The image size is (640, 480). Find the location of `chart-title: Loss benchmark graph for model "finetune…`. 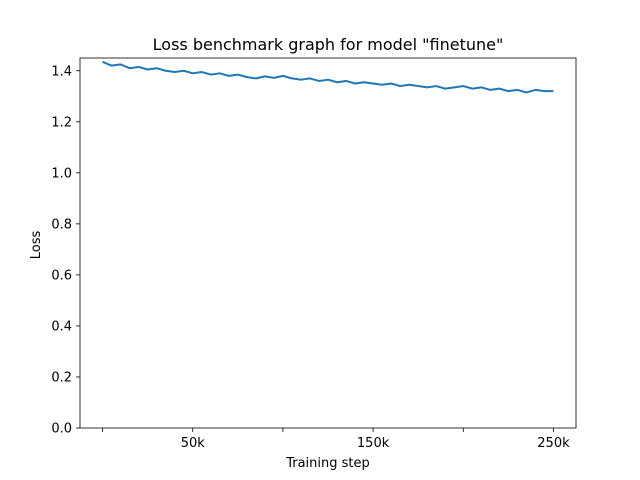

chart-title: Loss benchmark graph for model "finetune… is located at coordinates (328, 44).